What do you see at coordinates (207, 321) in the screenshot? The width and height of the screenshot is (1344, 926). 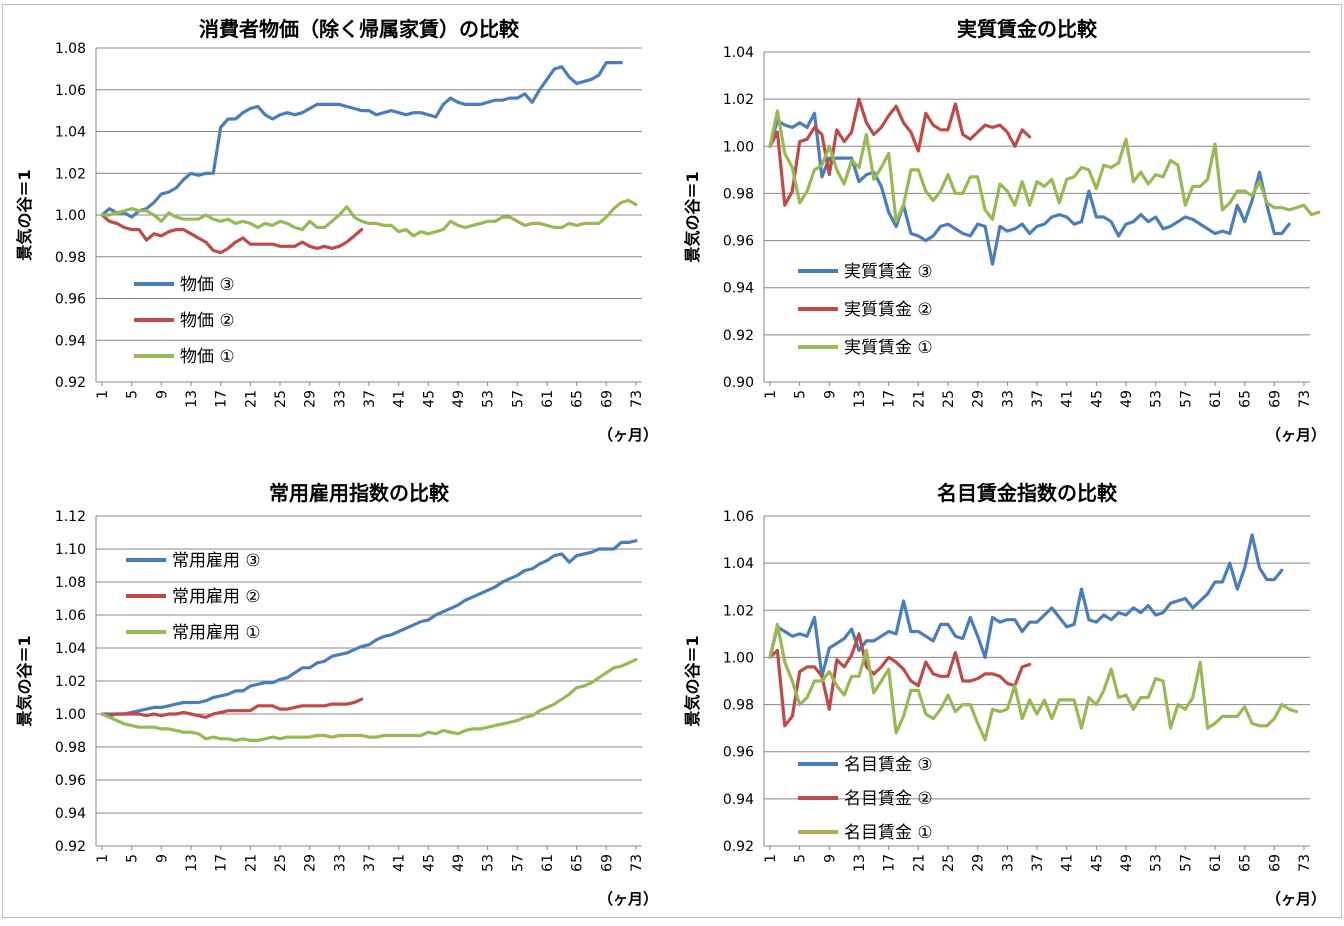 I see `legend-label: 物価 ②` at bounding box center [207, 321].